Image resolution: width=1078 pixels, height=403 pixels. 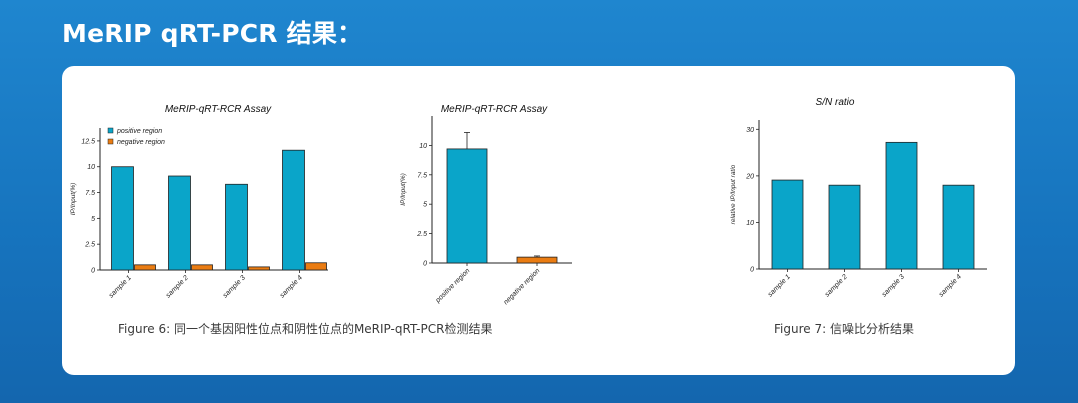 What do you see at coordinates (212, 33) in the screenshot?
I see `page-heading: MeRIP qRT-PCR 结果：` at bounding box center [212, 33].